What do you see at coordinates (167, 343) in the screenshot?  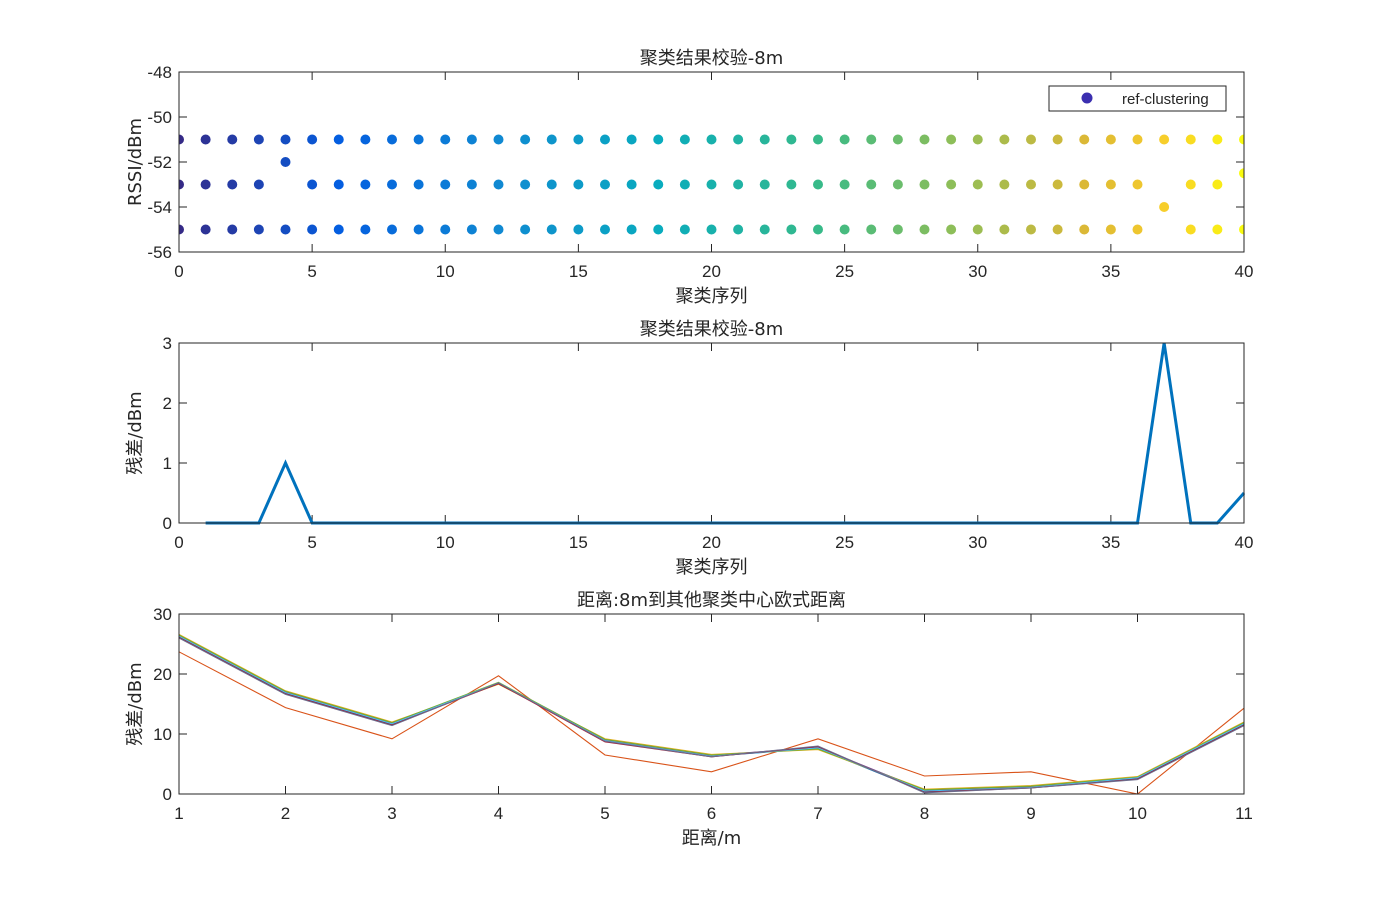 I see `y-tick-label: 3` at bounding box center [167, 343].